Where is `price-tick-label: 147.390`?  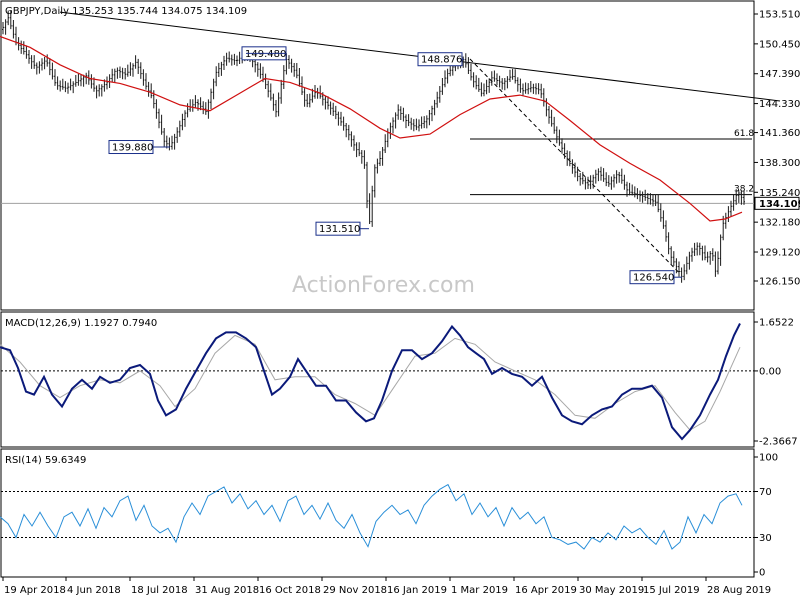
price-tick-label: 147.390 is located at coordinates (779, 74).